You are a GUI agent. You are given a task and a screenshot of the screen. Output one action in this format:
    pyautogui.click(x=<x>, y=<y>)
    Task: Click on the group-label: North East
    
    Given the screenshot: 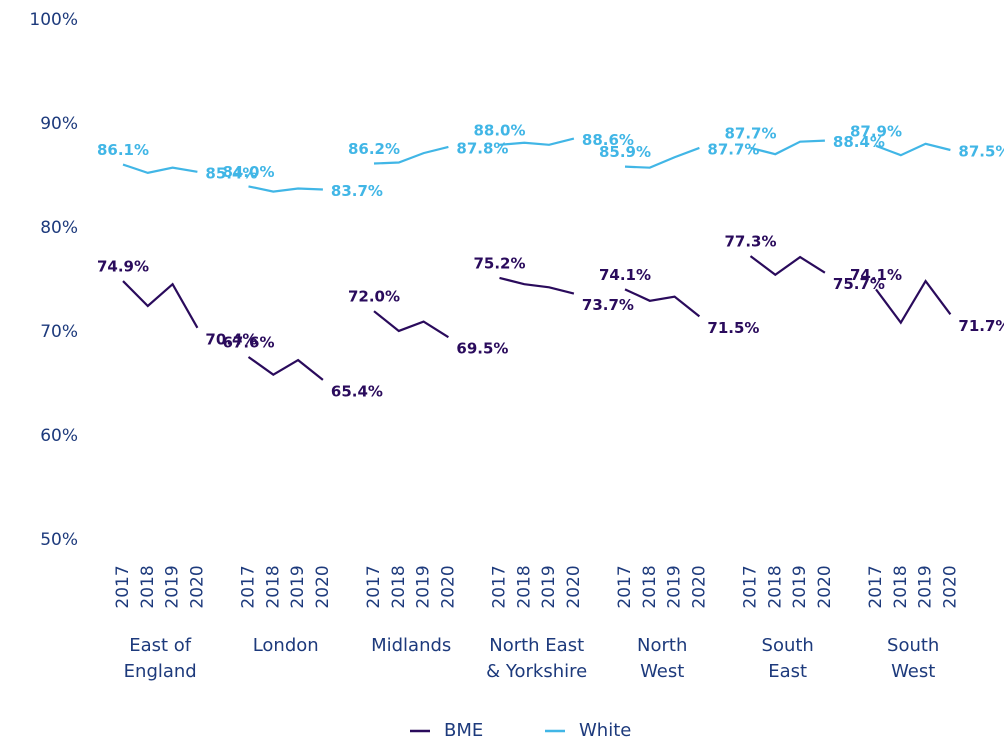 What is the action you would take?
    pyautogui.click(x=536, y=645)
    